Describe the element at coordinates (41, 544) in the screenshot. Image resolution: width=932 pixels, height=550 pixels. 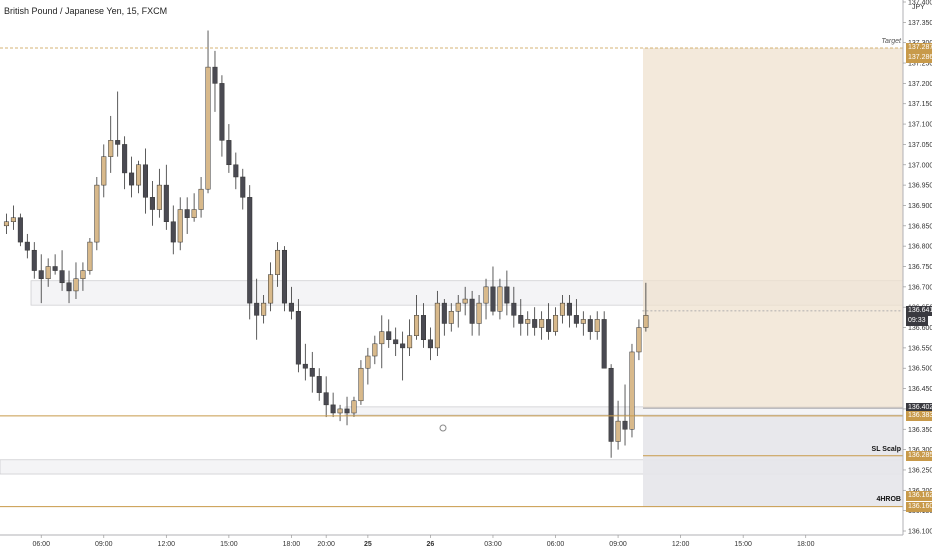
I see `time-tick-label: 06:00` at that location.